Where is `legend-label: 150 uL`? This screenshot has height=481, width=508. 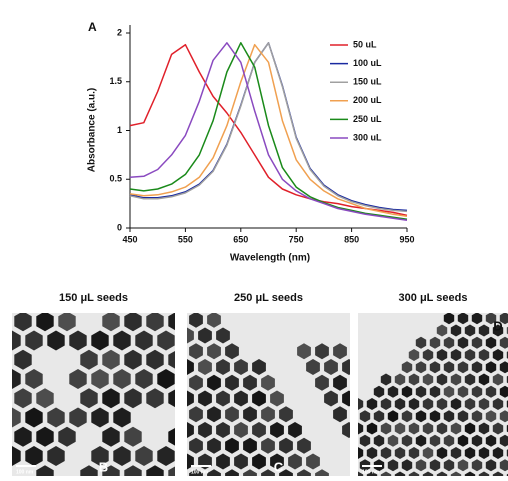
legend-label: 150 uL is located at coordinates (367, 82).